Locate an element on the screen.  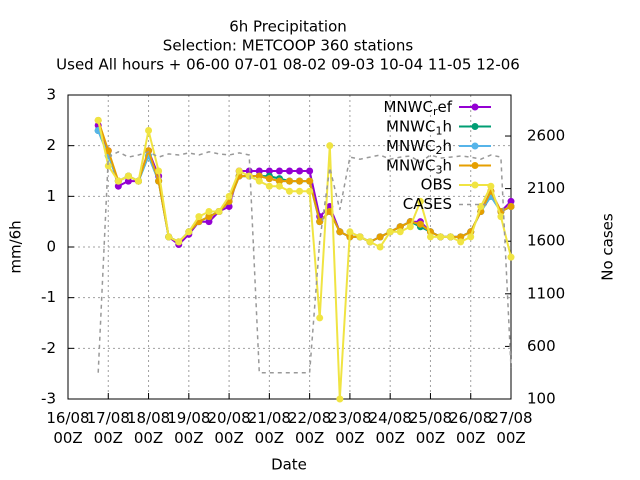
legend-label: MNWCref is located at coordinates (417, 108).